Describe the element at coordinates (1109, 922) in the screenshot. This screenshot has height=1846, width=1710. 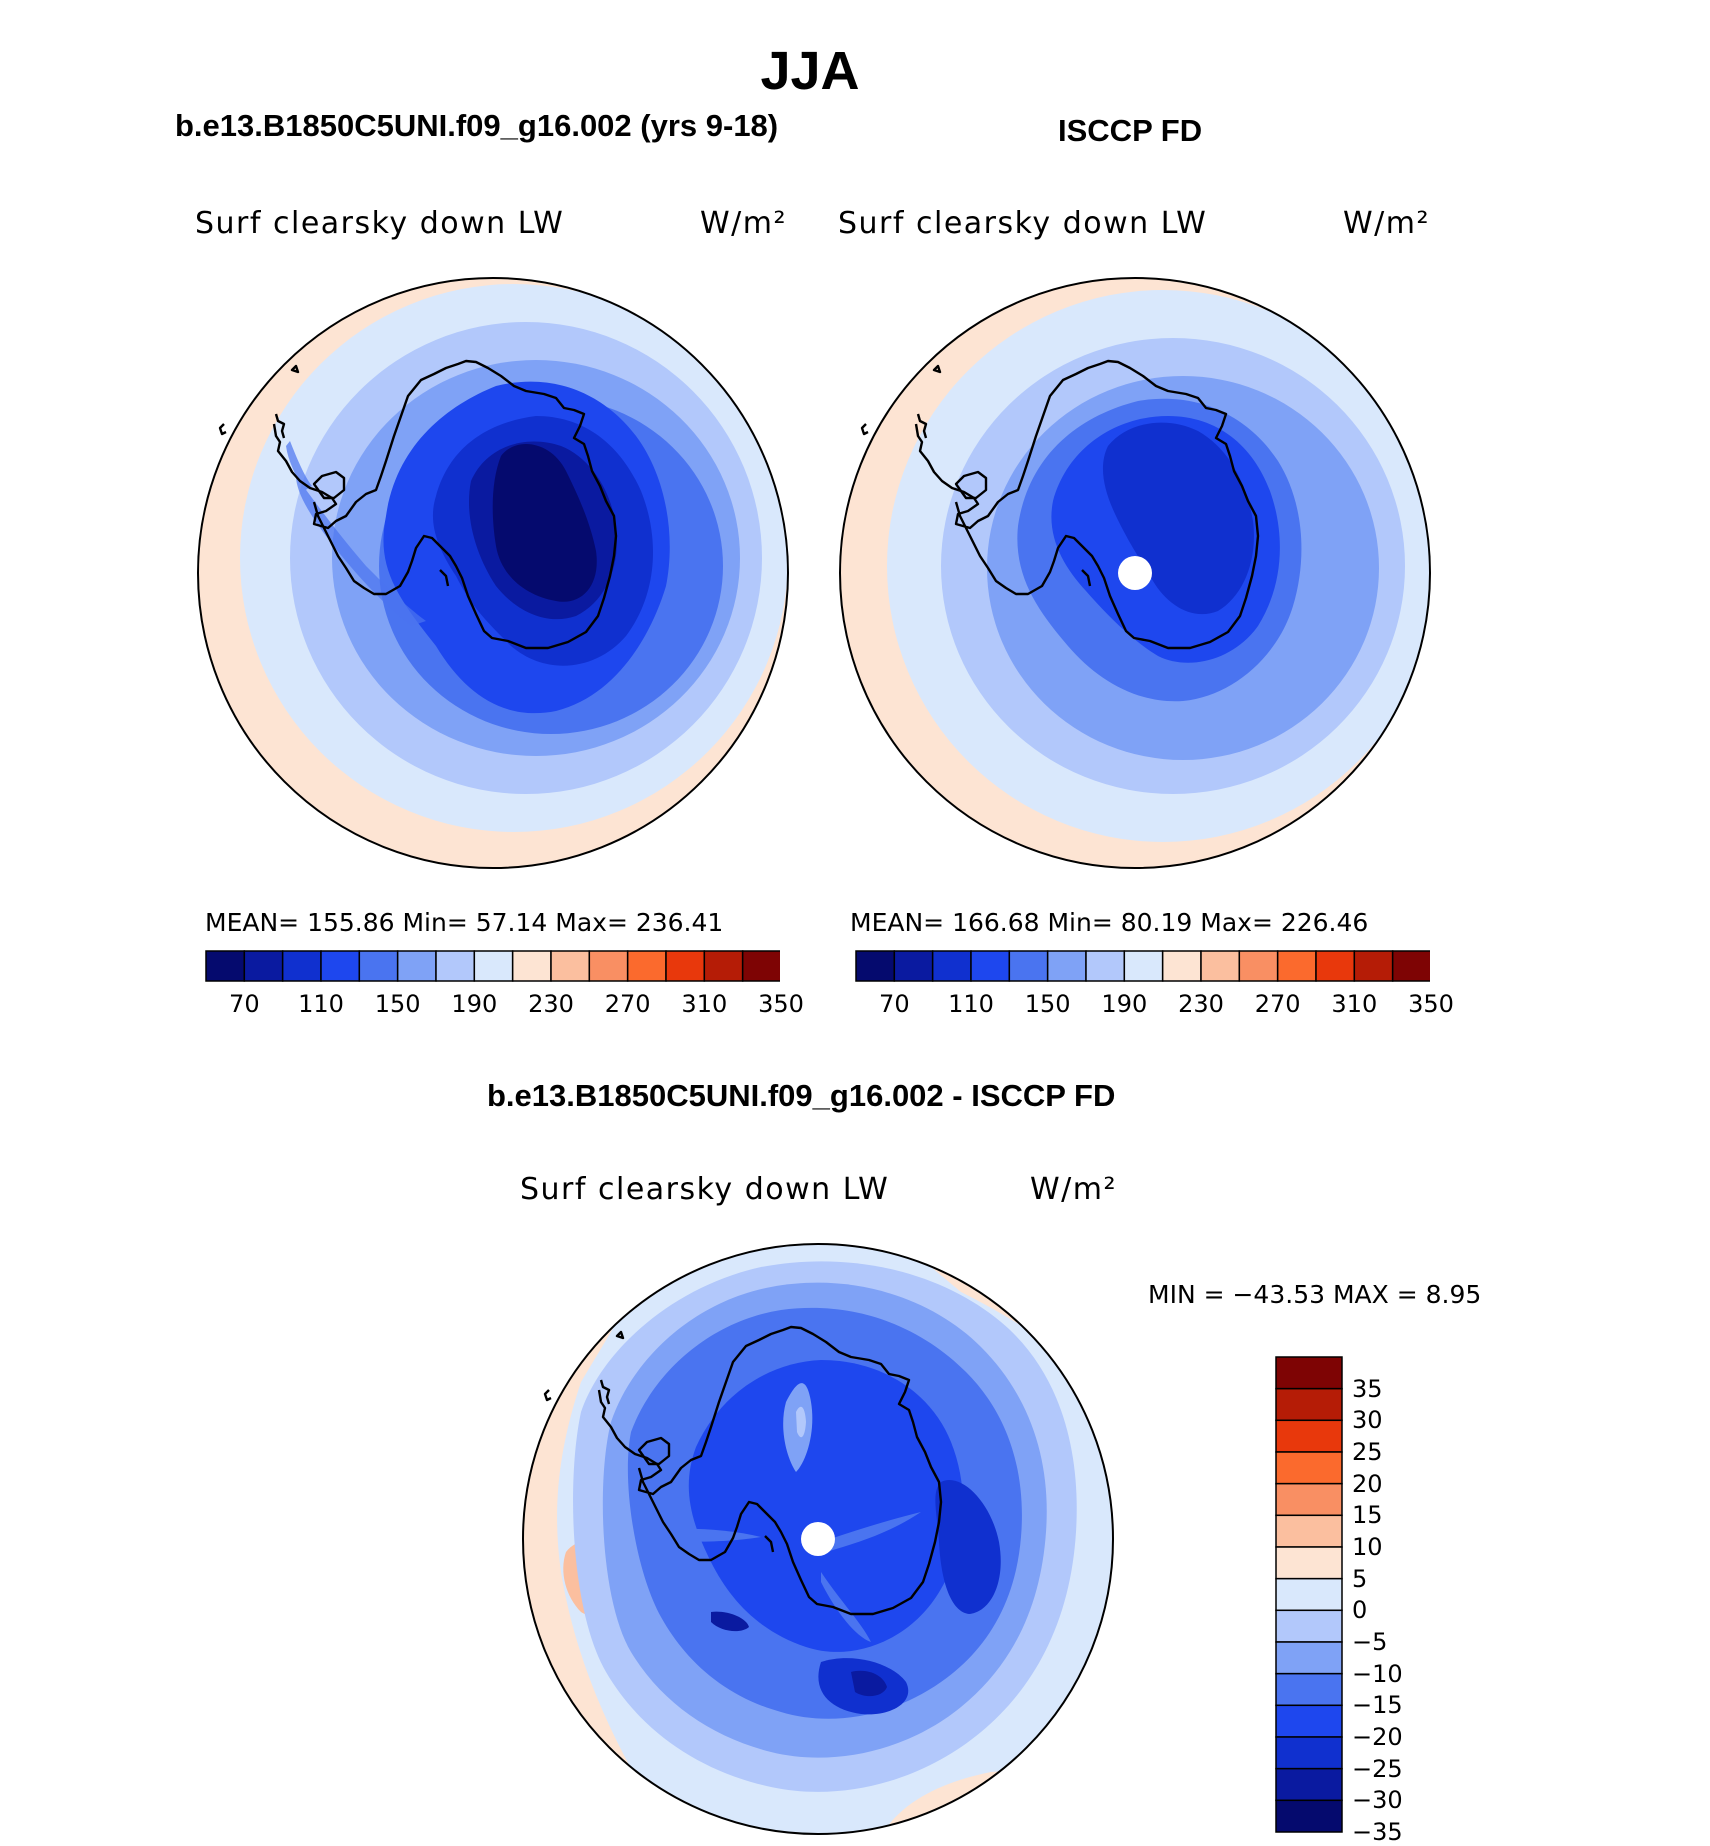
I see `obs-stats: MEAN= 166.68 Min= 80.19 Max= 226.46` at that location.